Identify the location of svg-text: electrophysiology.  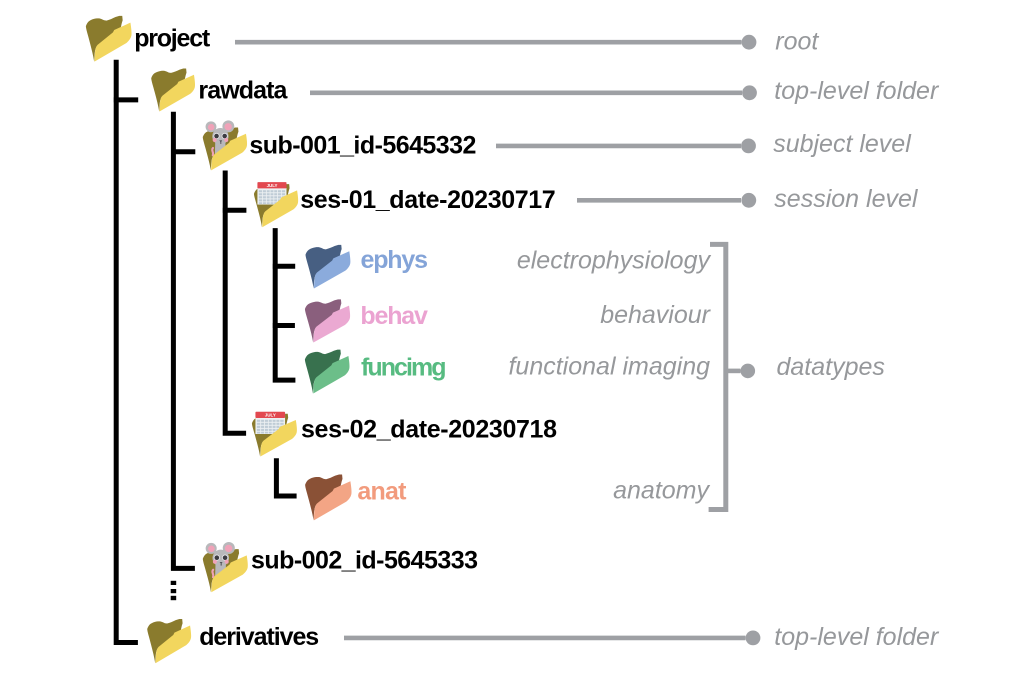
(614, 261).